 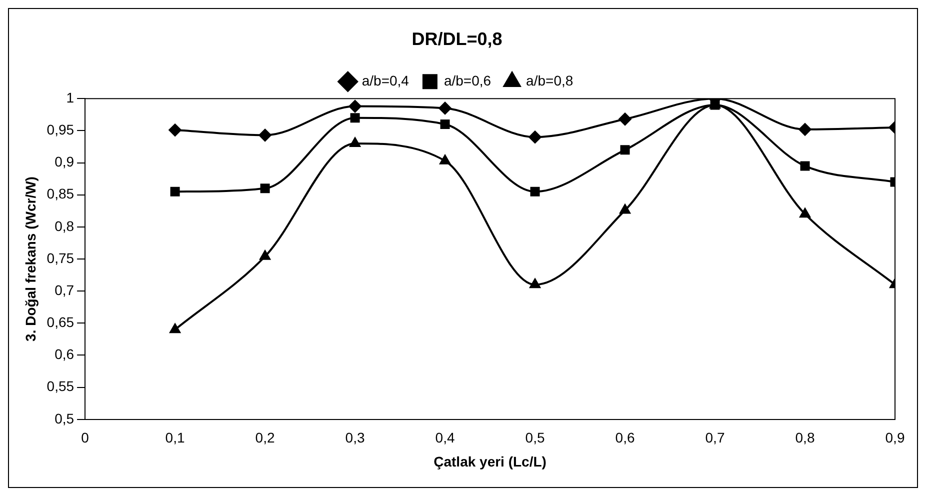 What do you see at coordinates (64, 418) in the screenshot?
I see `y-tick-label: 0,5` at bounding box center [64, 418].